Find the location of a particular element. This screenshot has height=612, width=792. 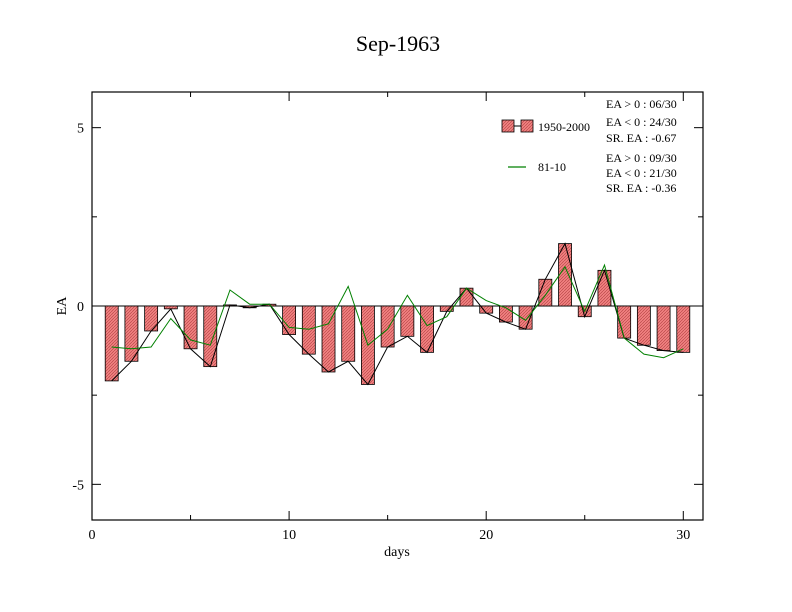

y-tick-label: 5 is located at coordinates (80, 129).